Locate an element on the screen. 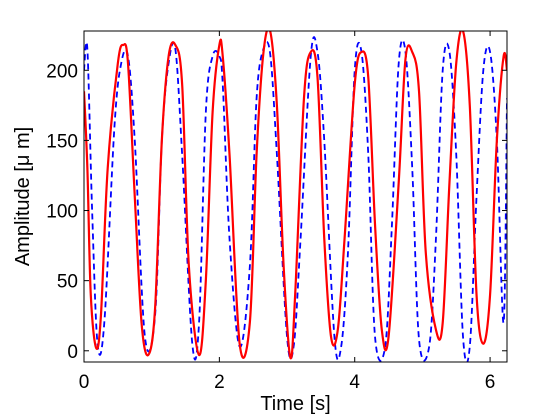 The width and height of the screenshot is (560, 420). y-tick-label: 0 is located at coordinates (72, 352).